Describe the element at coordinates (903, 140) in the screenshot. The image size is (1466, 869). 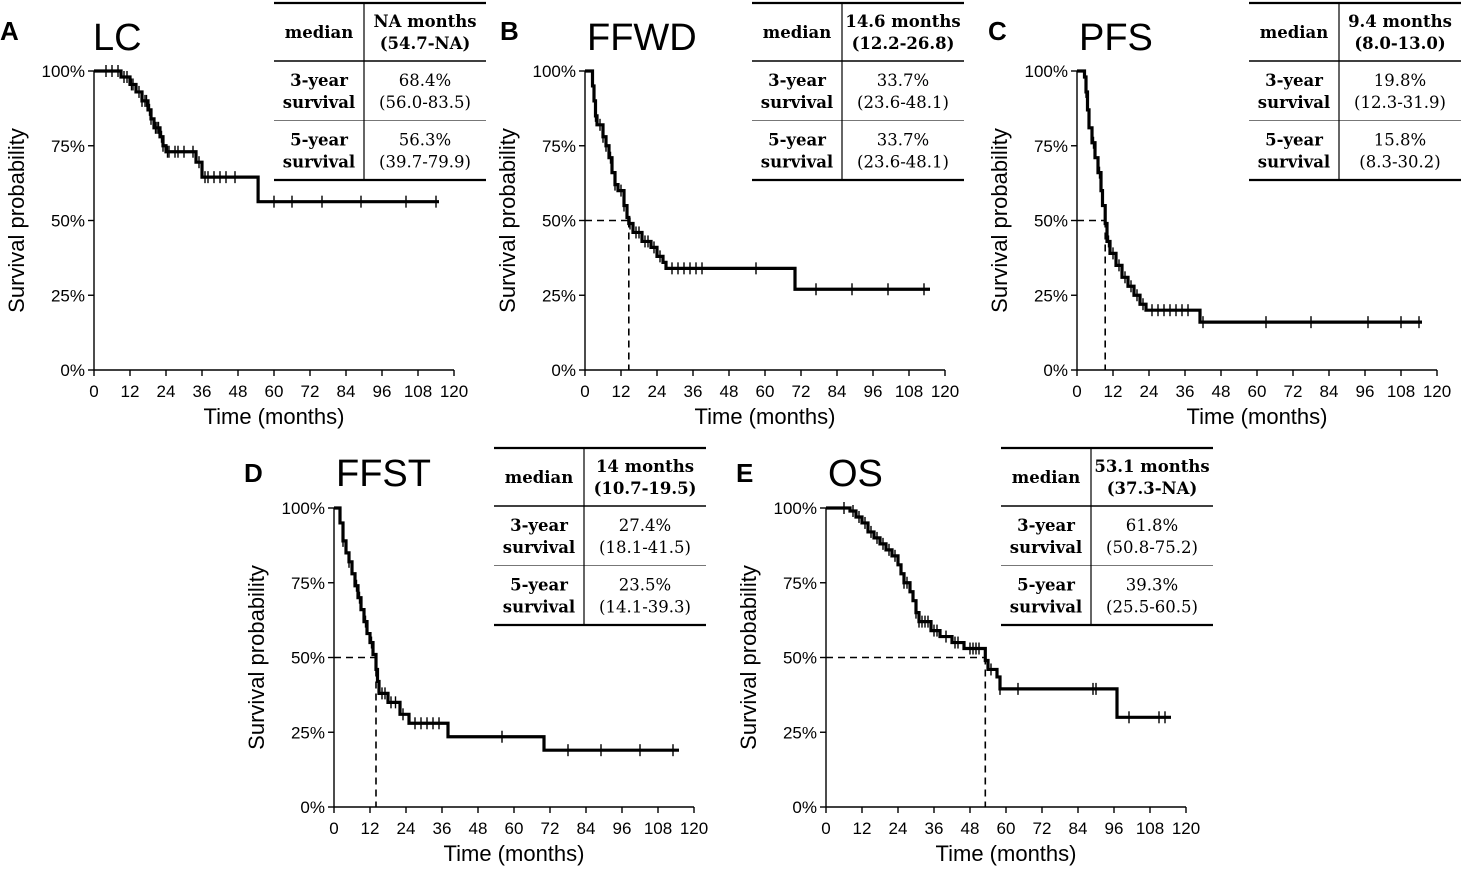
I see `table-5yr-value: 33.7%` at that location.